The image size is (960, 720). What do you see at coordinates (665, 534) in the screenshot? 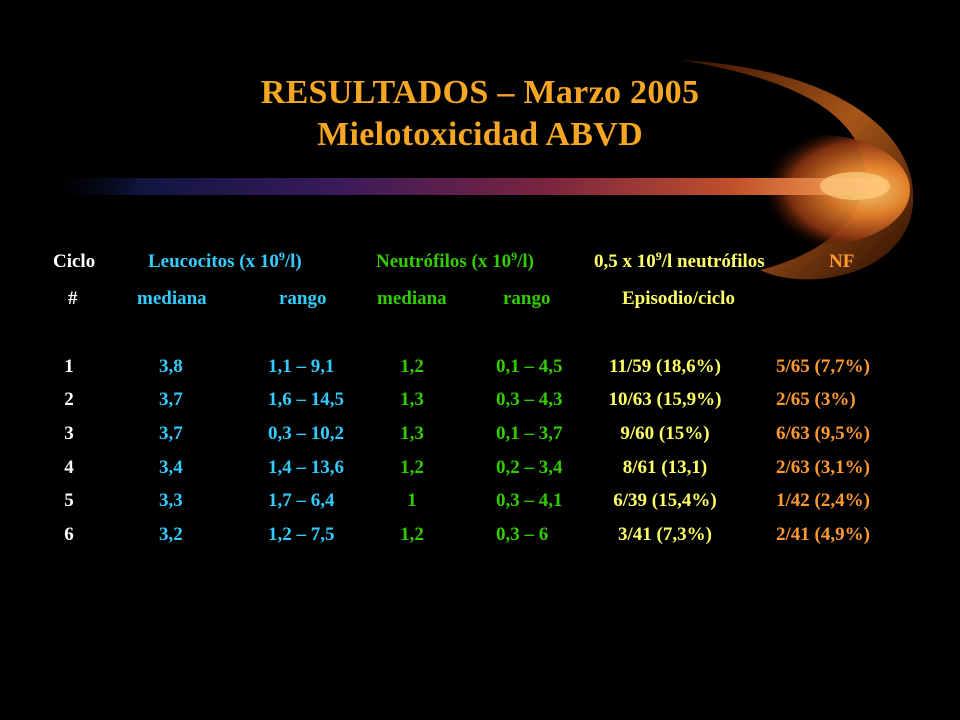
I see `cell-episodio: 3/41 (7,3%)` at bounding box center [665, 534].